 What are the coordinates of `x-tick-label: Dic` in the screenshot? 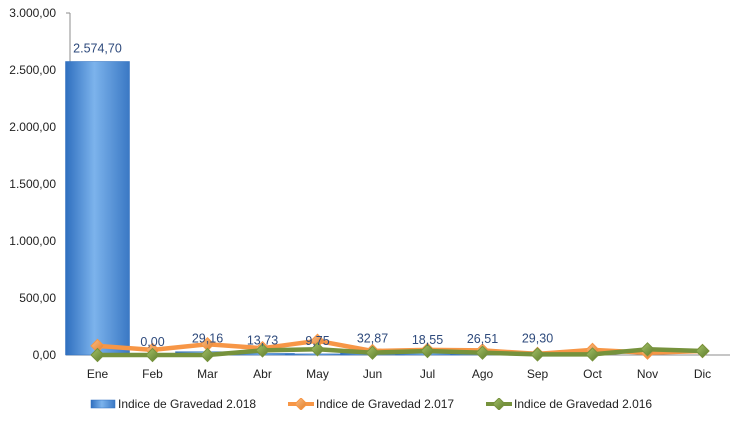 It's located at (702, 374).